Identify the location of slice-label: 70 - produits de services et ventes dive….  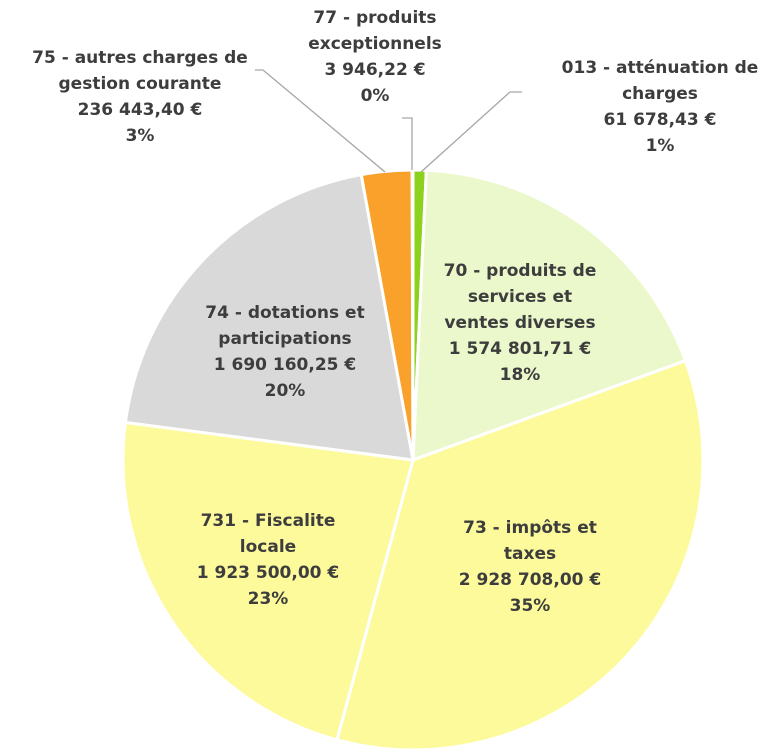
(520, 323).